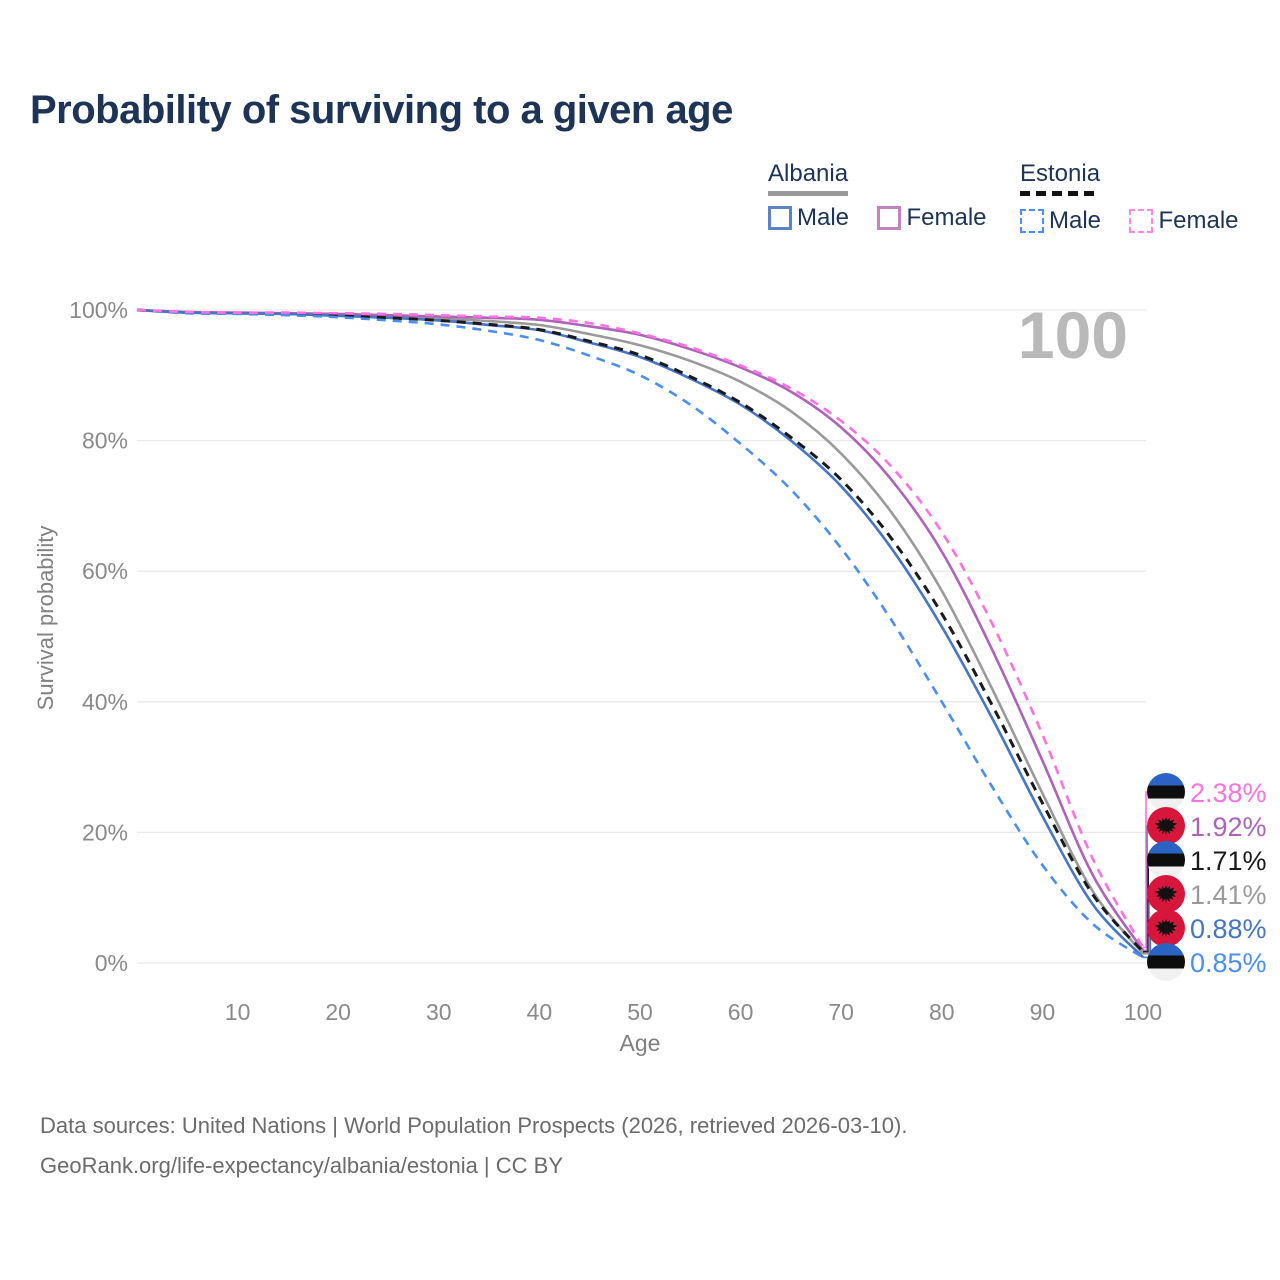 The height and width of the screenshot is (1280, 1280). I want to click on x-tick-label: 100, so click(1143, 1012).